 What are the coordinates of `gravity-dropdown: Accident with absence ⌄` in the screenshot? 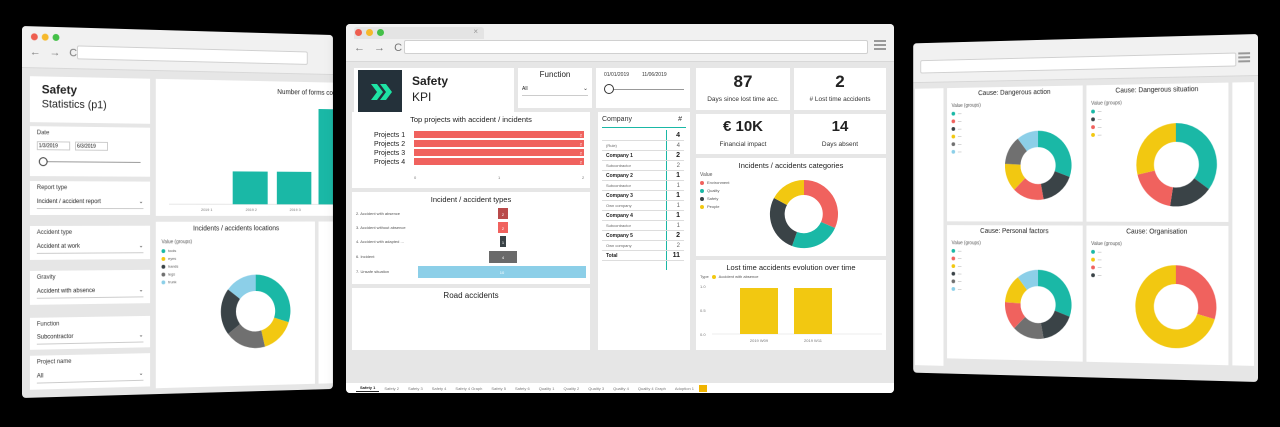 It's located at (90, 292).